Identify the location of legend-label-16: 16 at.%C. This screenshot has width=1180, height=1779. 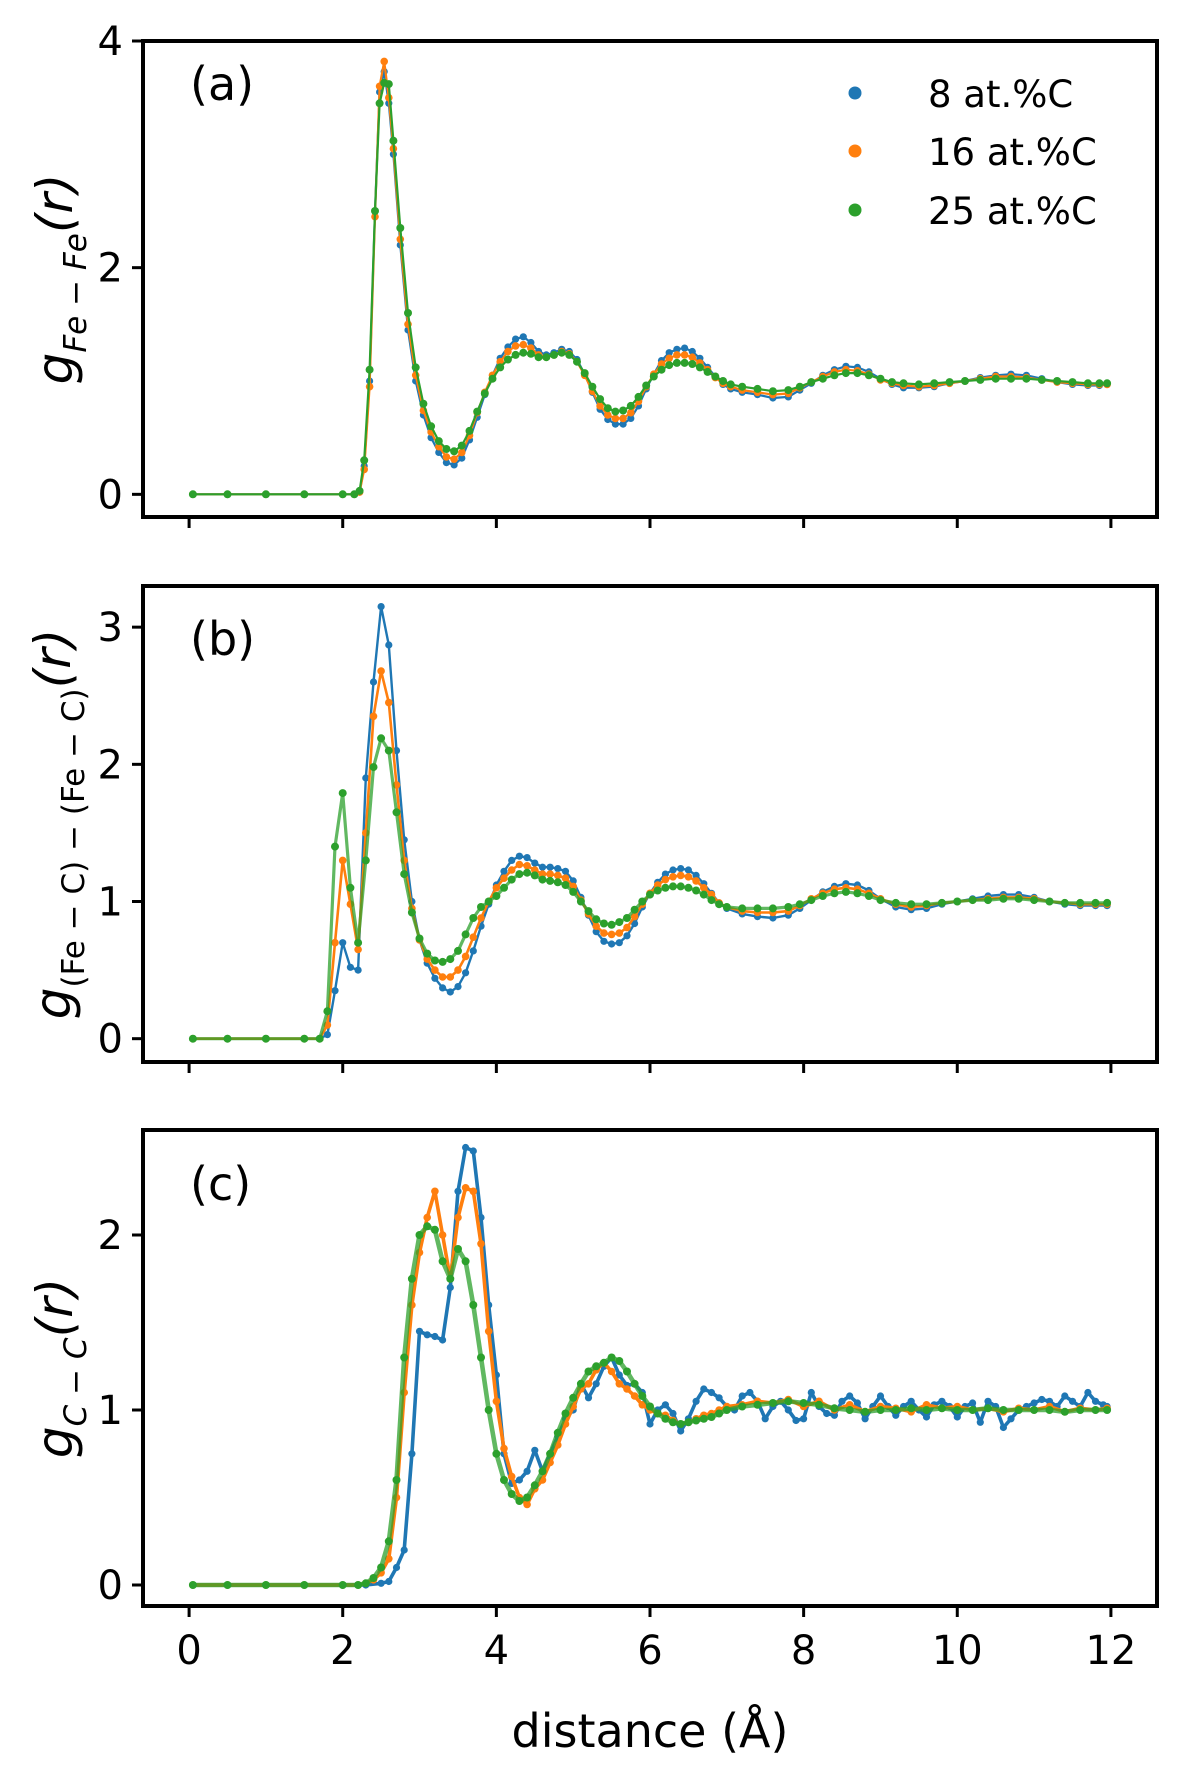
(1012, 152).